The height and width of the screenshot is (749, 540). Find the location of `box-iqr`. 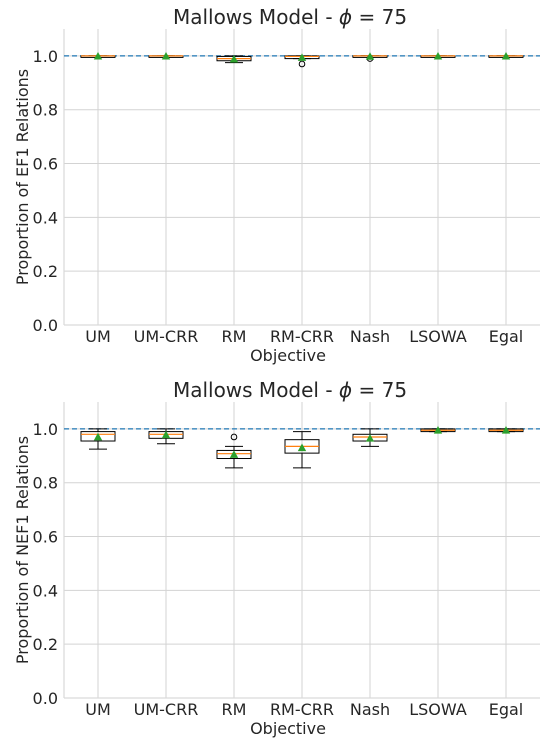

box-iqr is located at coordinates (98, 436).